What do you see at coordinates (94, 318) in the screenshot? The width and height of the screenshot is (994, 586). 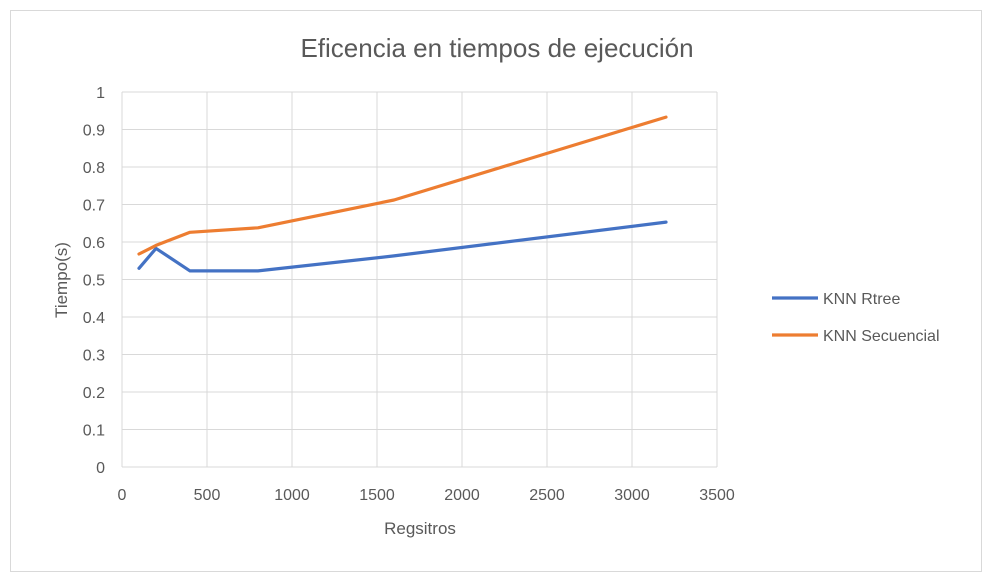 I see `y-tick-label: 0.4` at bounding box center [94, 318].